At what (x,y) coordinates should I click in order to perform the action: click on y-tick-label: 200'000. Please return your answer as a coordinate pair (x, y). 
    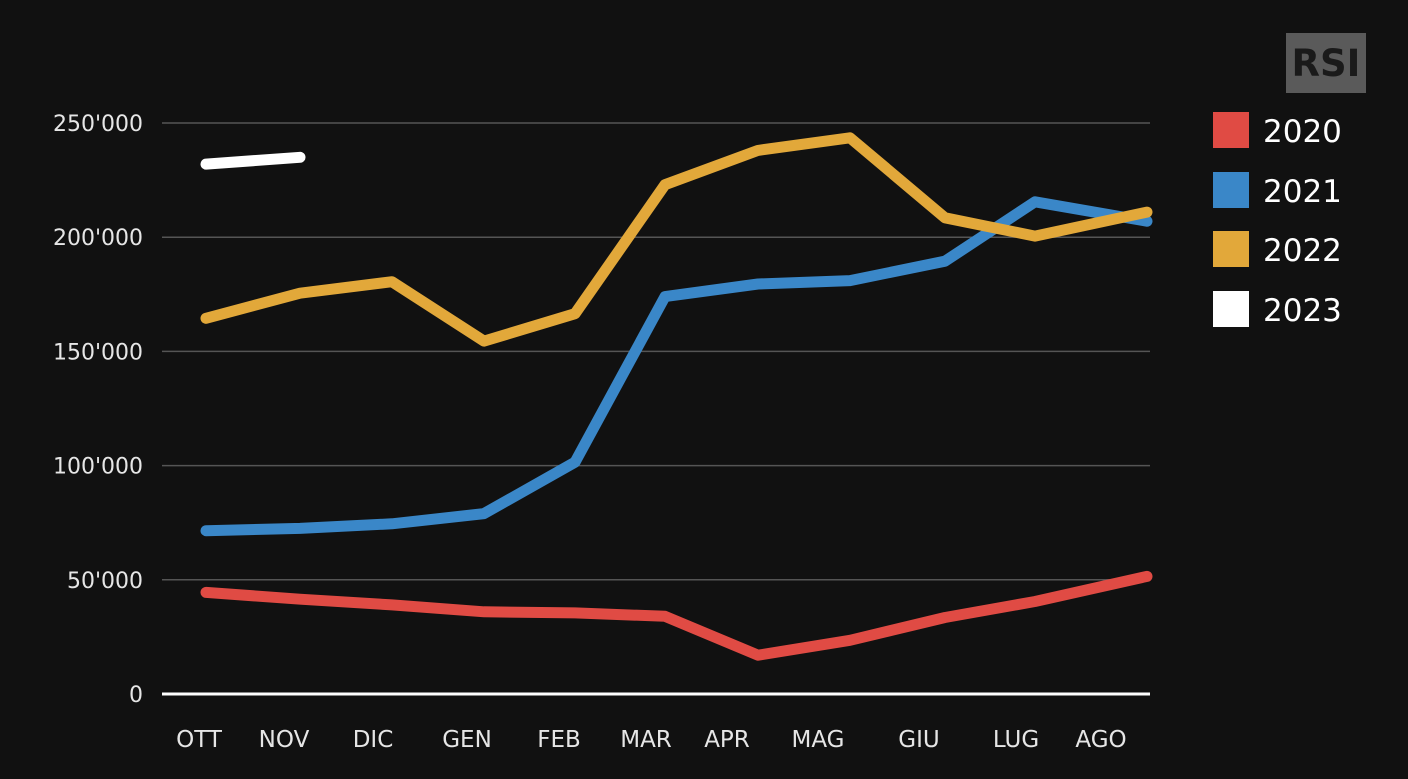
    Looking at the image, I should click on (98, 238).